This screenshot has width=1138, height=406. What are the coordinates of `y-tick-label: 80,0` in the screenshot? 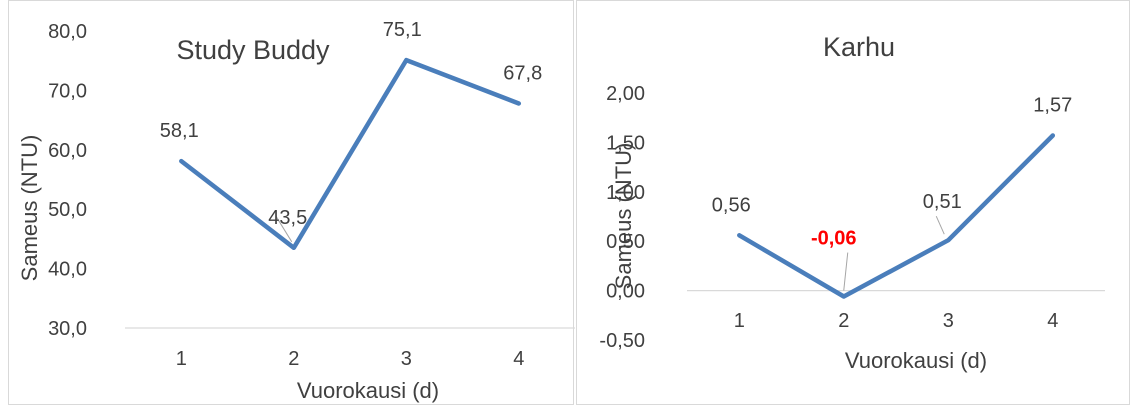 It's located at (67, 32).